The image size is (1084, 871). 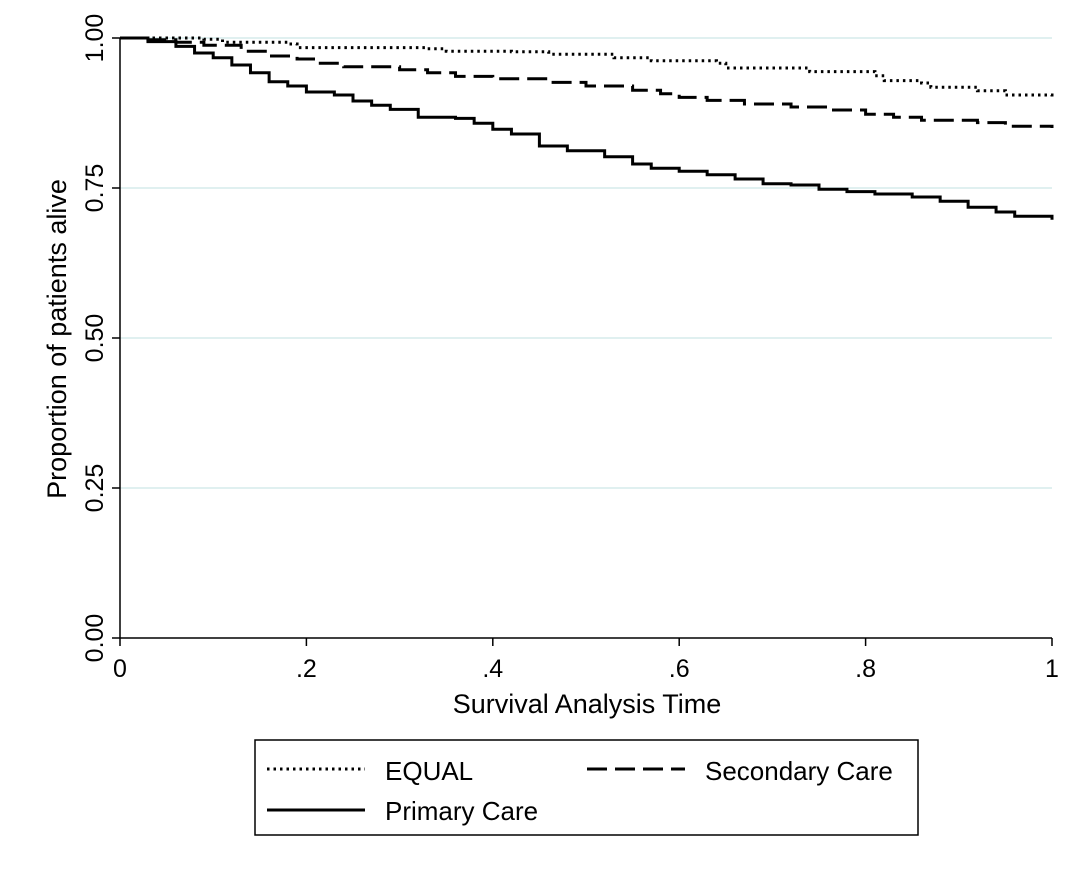 What do you see at coordinates (95, 488) in the screenshot?
I see `y-tick-label: 0.25` at bounding box center [95, 488].